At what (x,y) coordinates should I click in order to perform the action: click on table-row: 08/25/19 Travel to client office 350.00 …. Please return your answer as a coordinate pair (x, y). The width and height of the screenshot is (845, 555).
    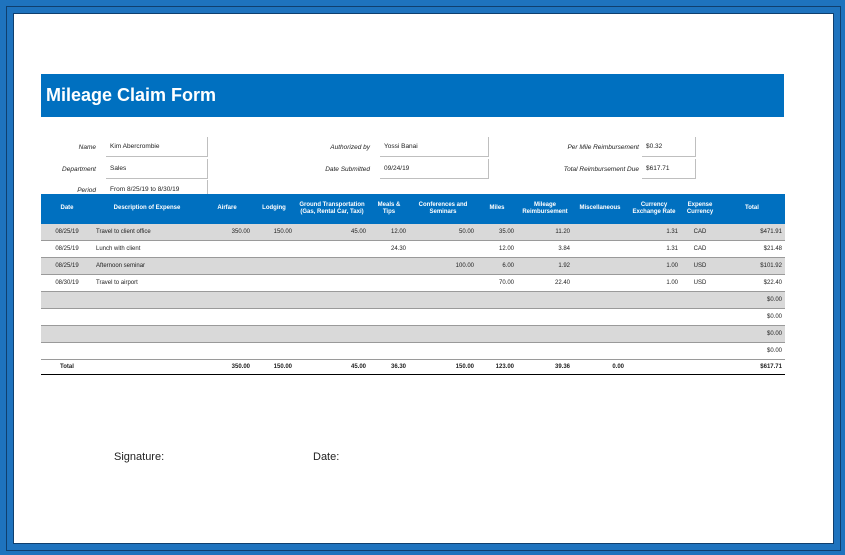
    Looking at the image, I should click on (413, 232).